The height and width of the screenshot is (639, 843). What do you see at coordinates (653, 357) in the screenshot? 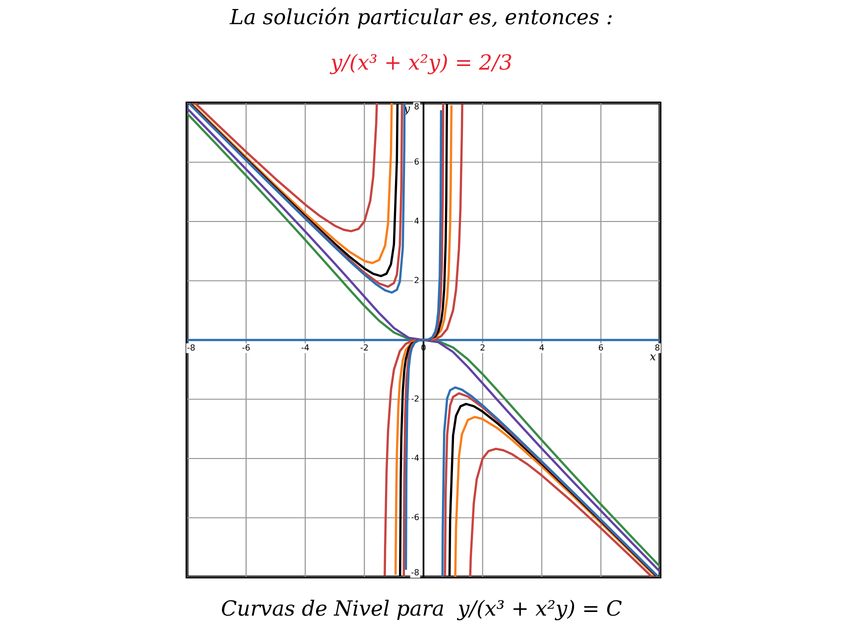
I see `x-axis-title: x` at bounding box center [653, 357].